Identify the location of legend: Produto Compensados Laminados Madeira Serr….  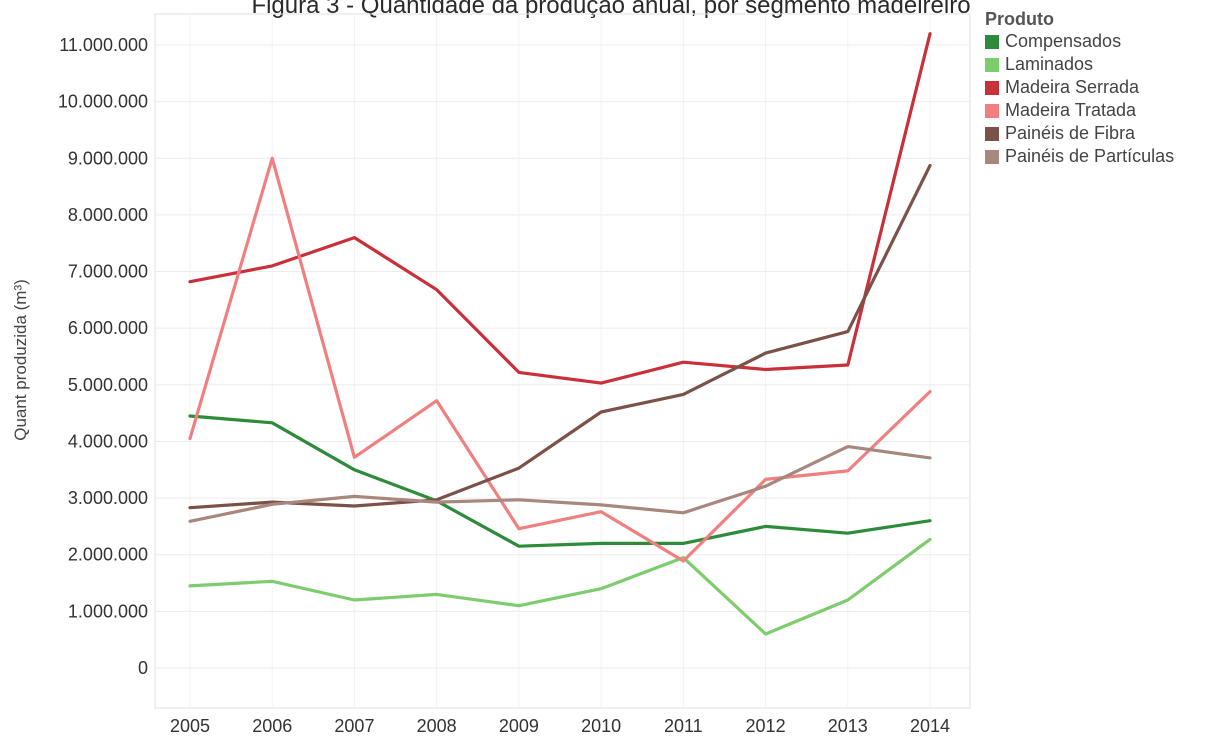
(1079, 88).